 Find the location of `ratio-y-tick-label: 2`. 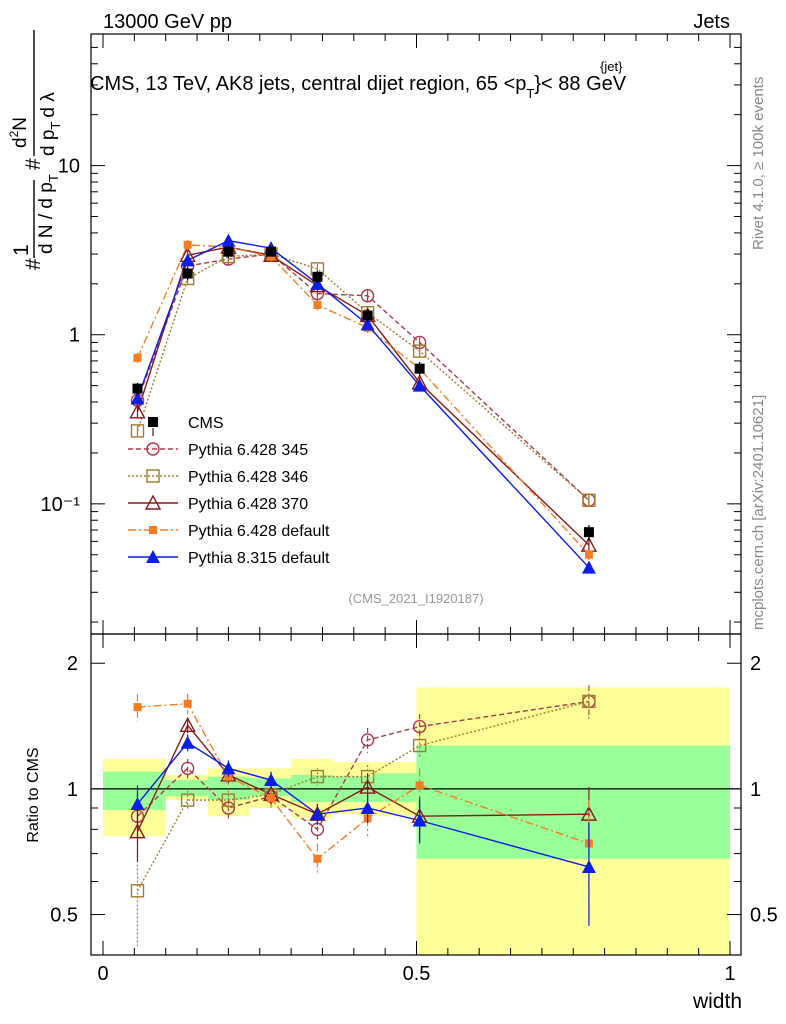

ratio-y-tick-label: 2 is located at coordinates (72, 664).